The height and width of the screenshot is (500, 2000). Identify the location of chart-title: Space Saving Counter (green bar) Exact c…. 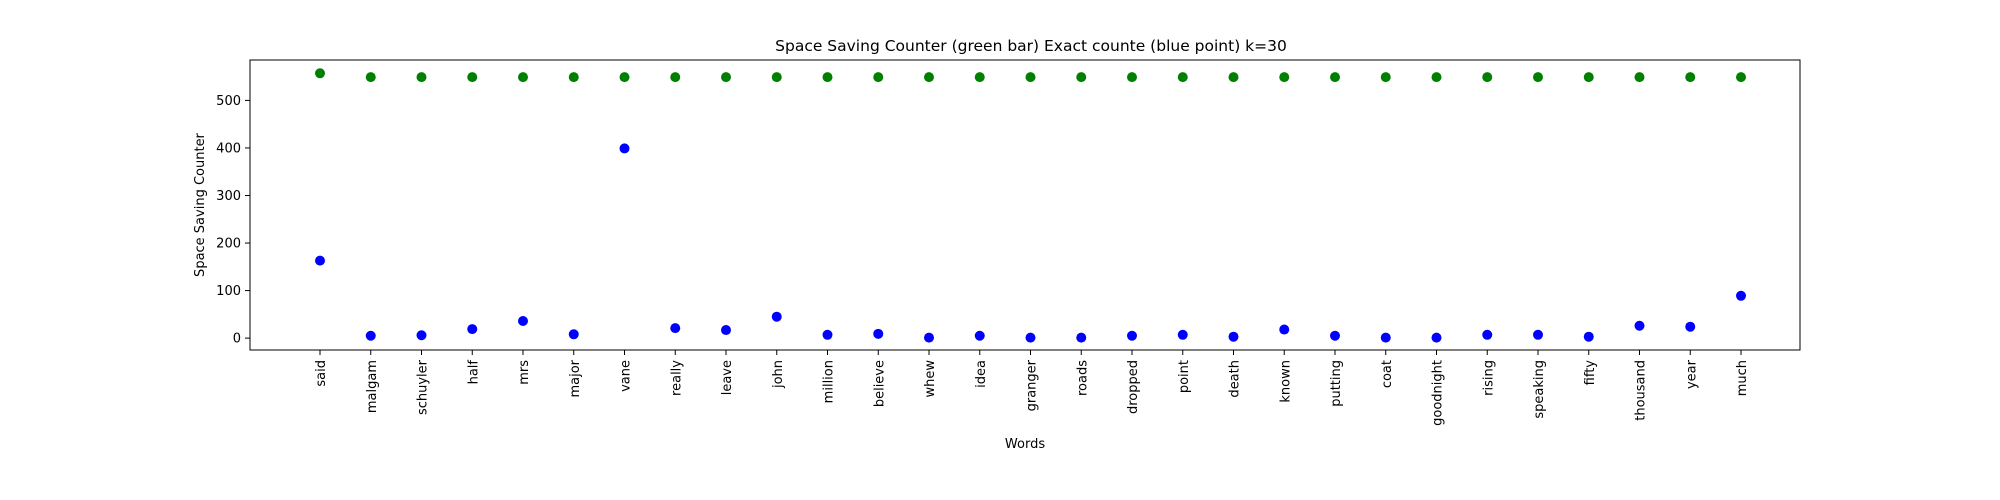
(1031, 46).